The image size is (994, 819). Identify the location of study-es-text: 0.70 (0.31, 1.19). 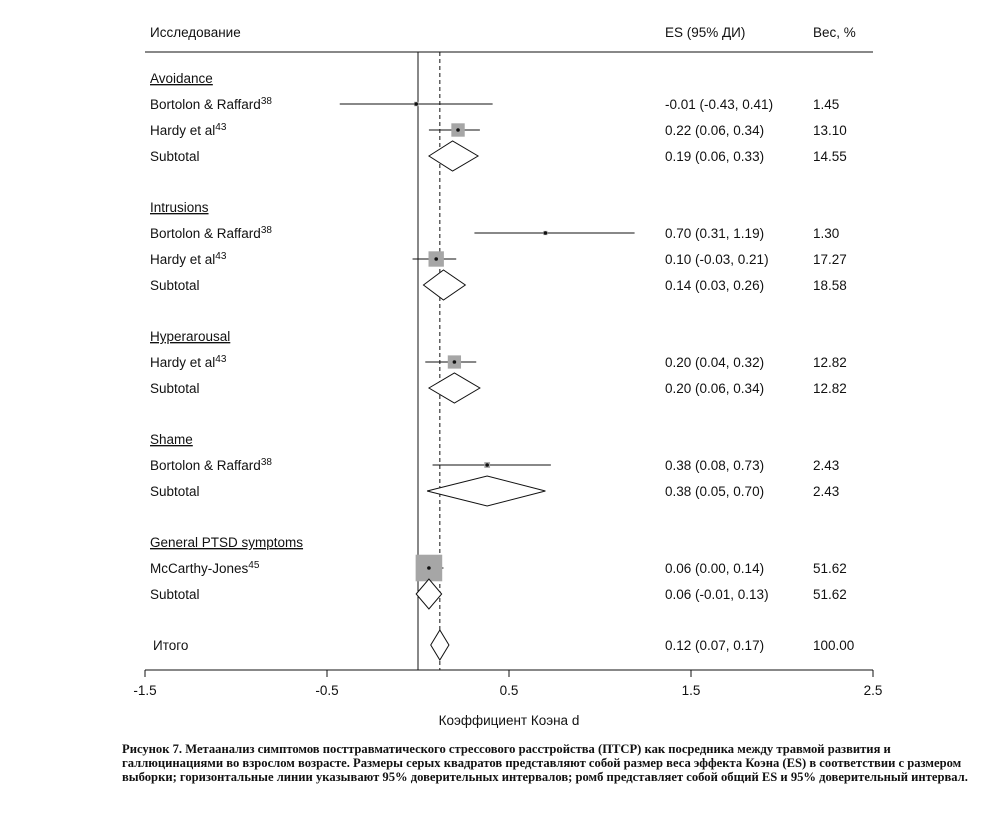
(714, 233).